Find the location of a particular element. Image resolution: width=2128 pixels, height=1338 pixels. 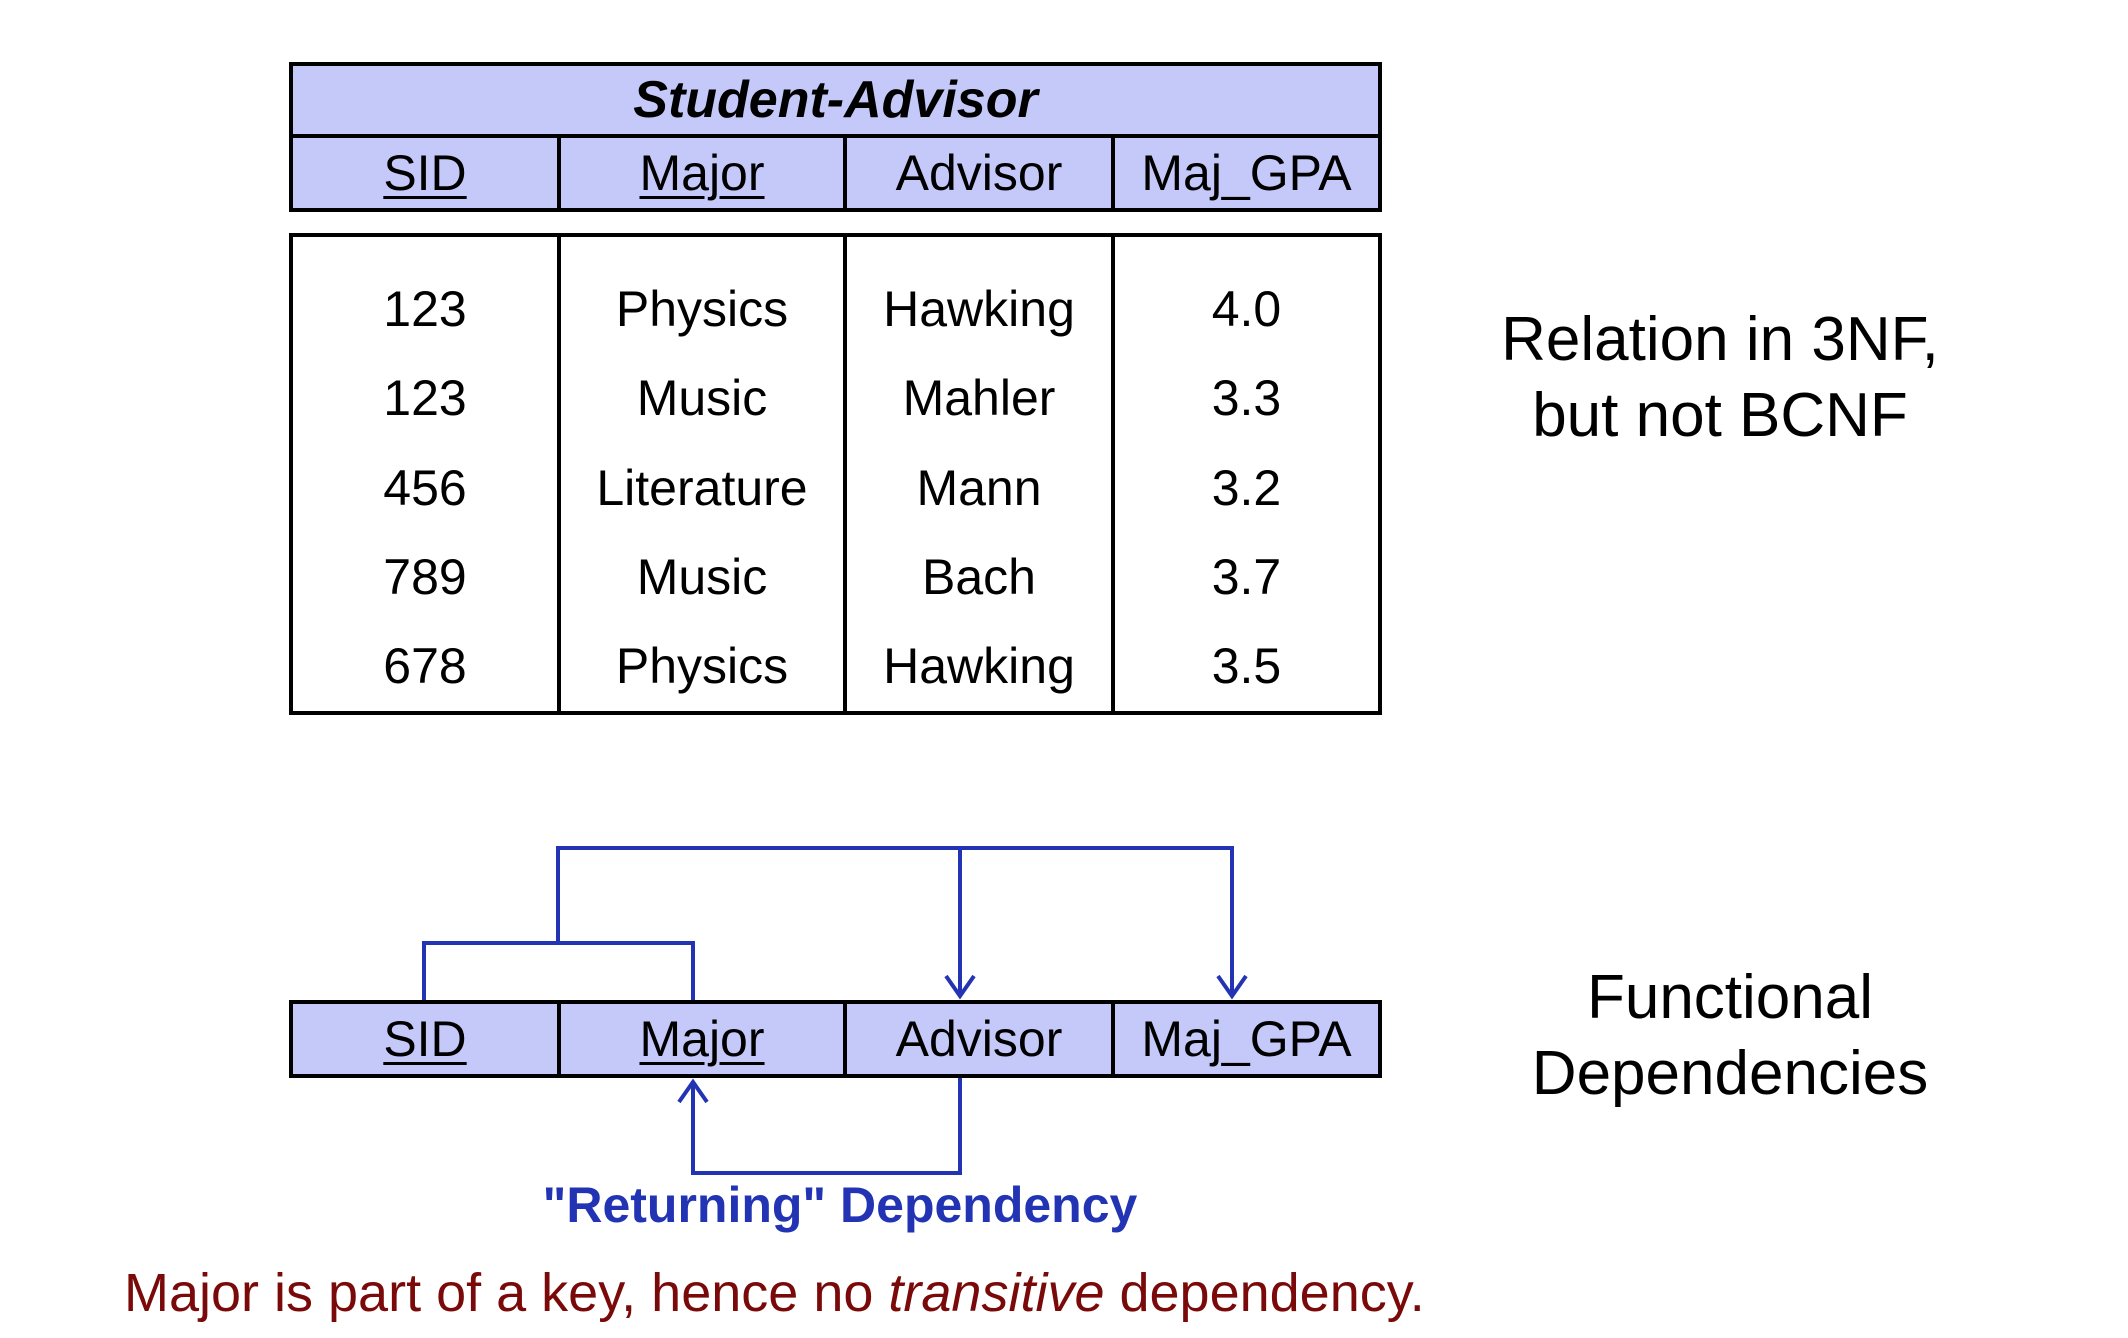

column-header-maj-gpa: Maj_GPA is located at coordinates (1246, 173).